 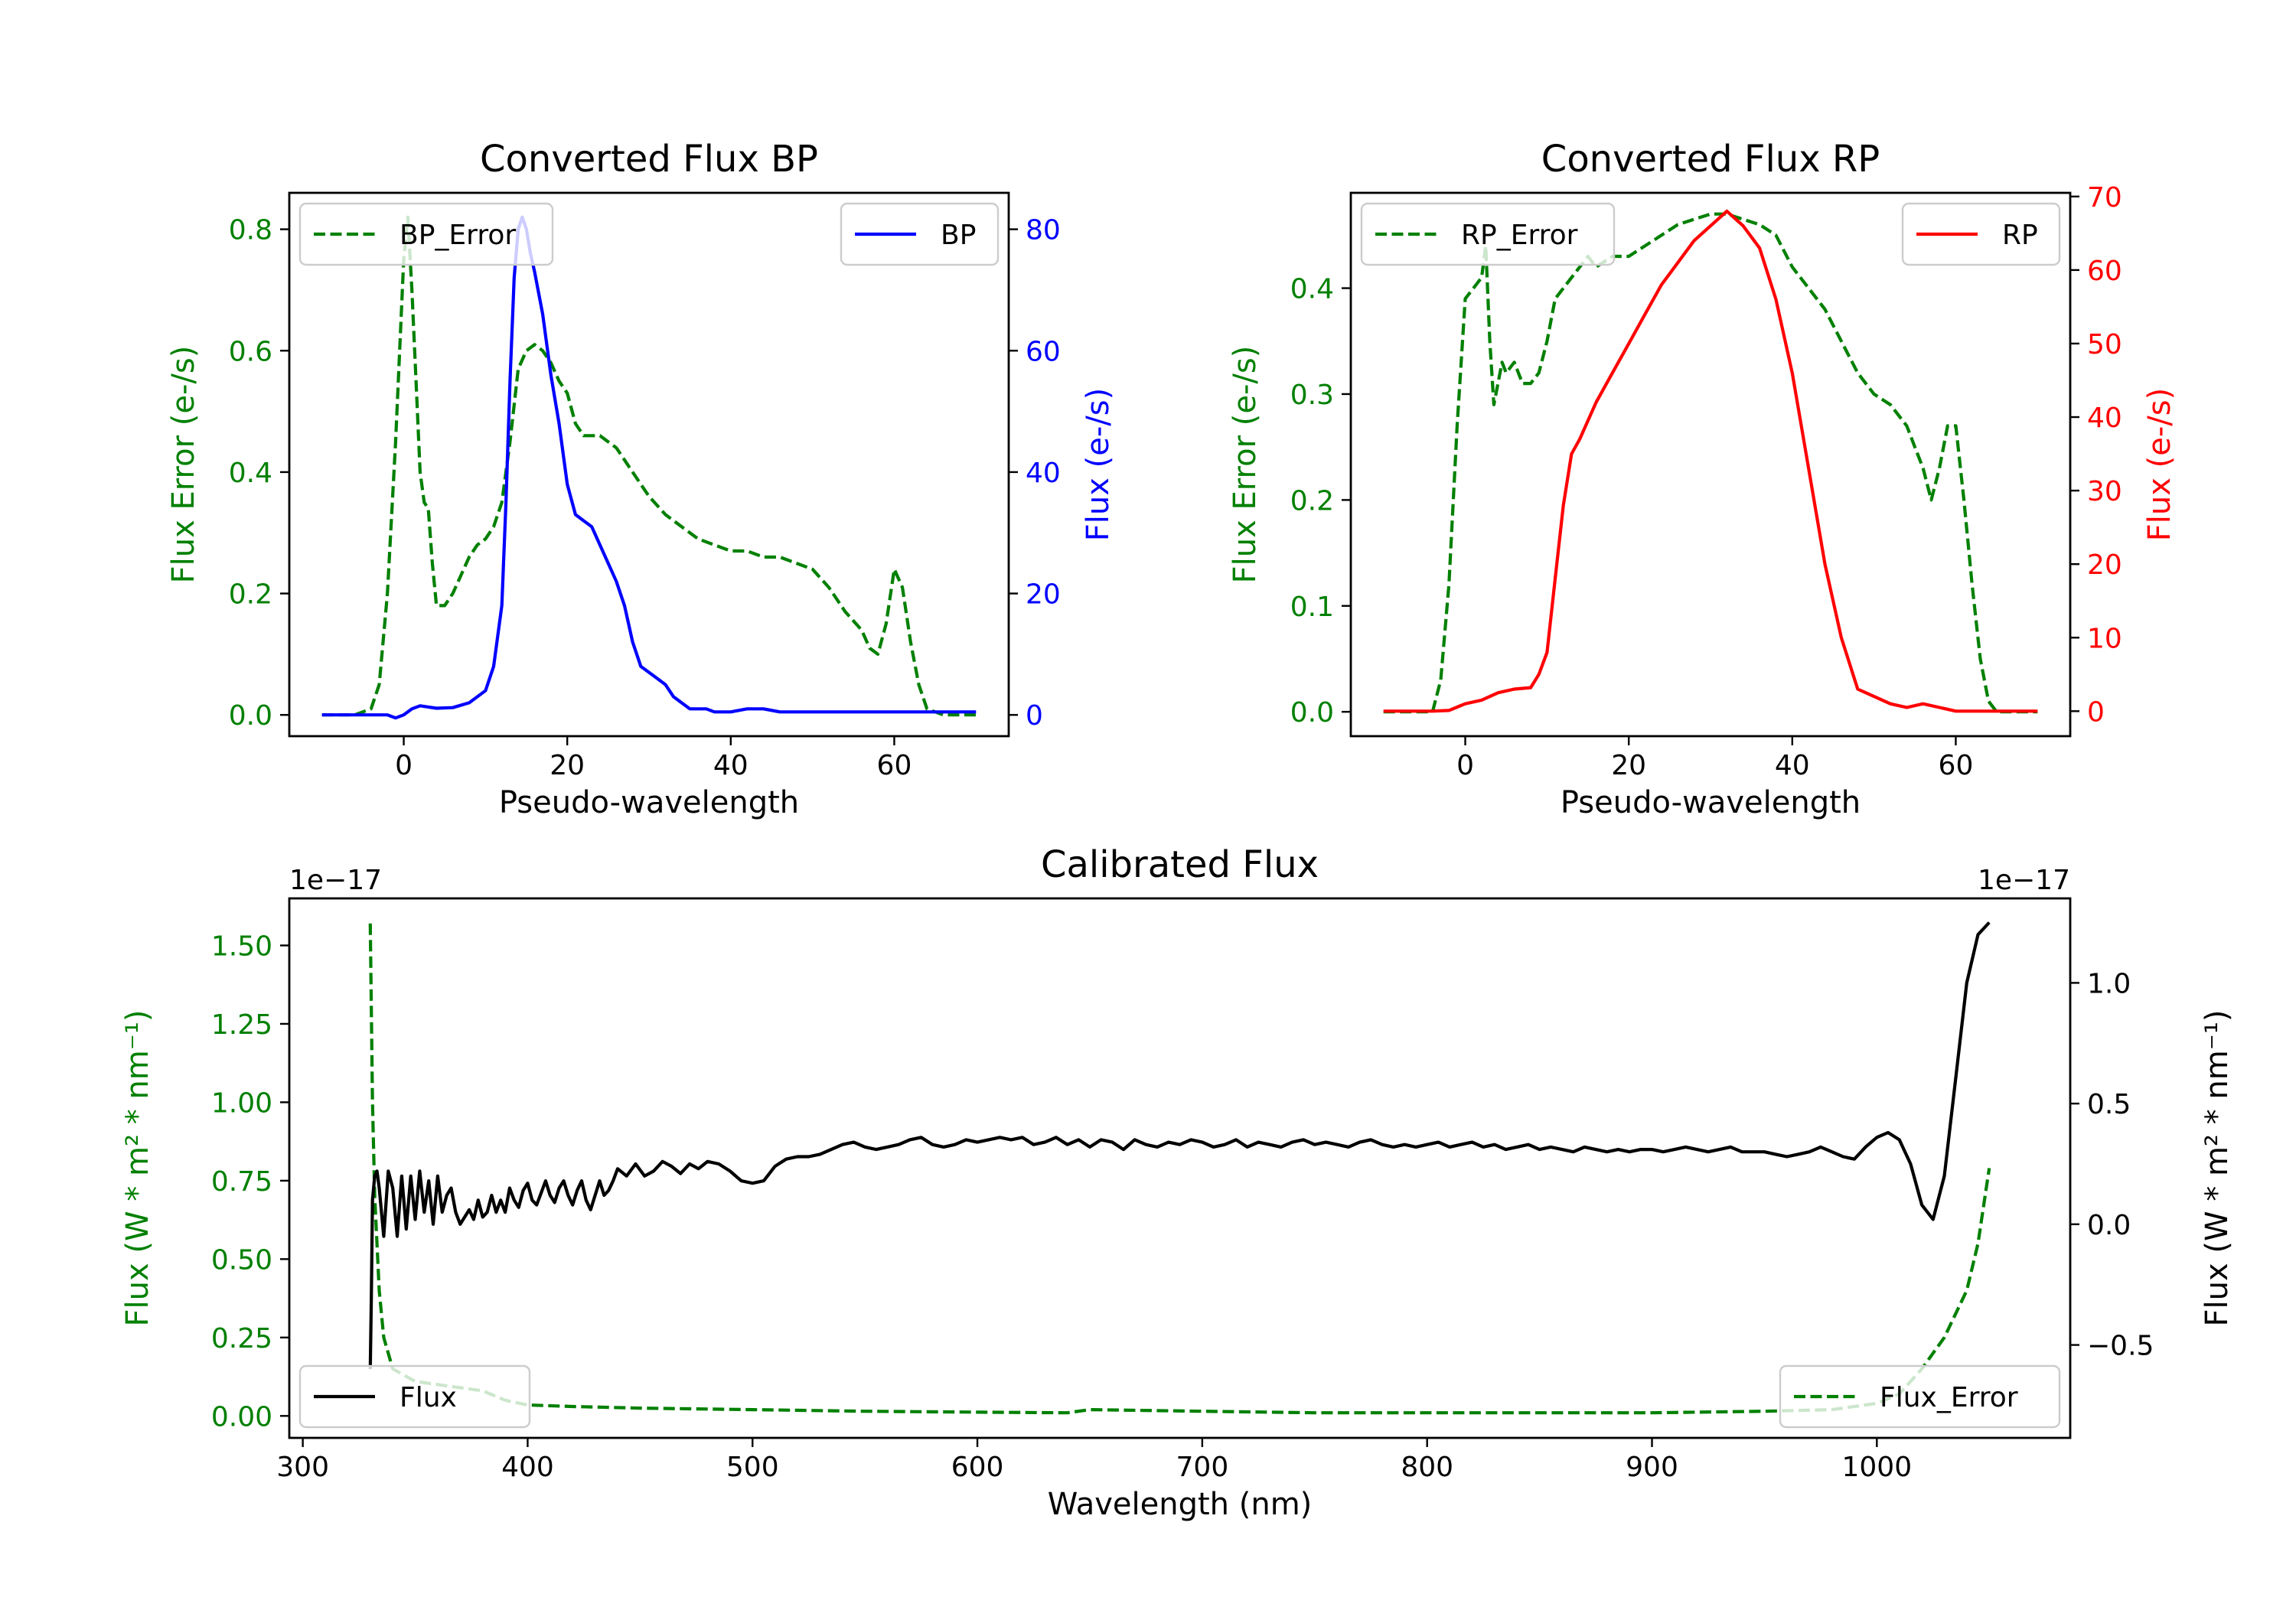 I want to click on chart-title: Calibrated Flux, so click(x=1180, y=864).